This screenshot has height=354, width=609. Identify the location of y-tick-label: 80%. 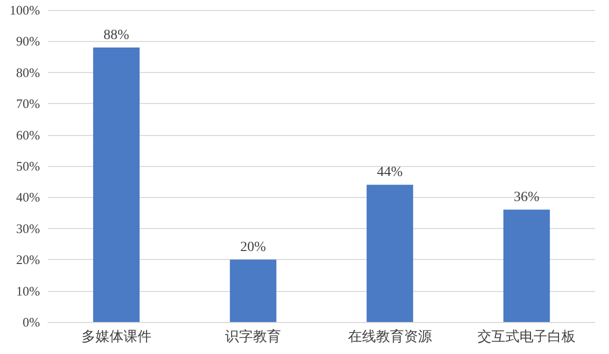
(28, 72).